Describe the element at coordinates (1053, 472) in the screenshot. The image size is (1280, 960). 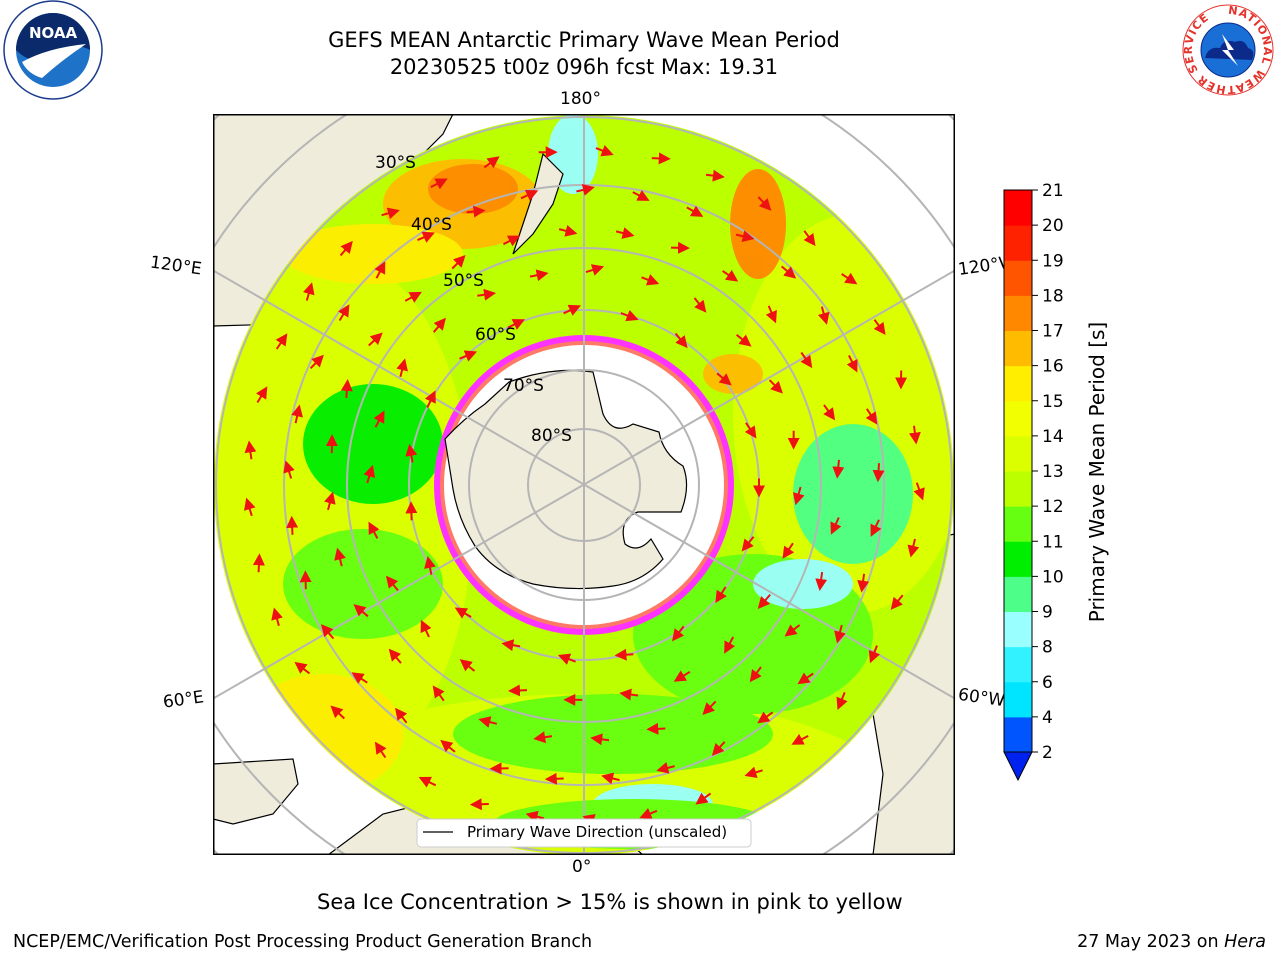
I see `colorbar-tick-label: 13` at that location.